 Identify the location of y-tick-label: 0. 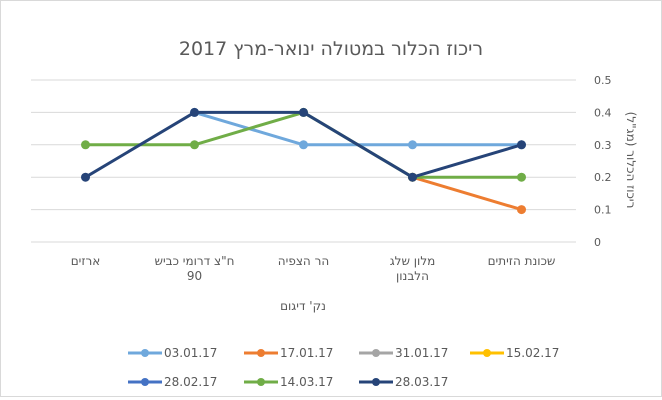
(597, 242).